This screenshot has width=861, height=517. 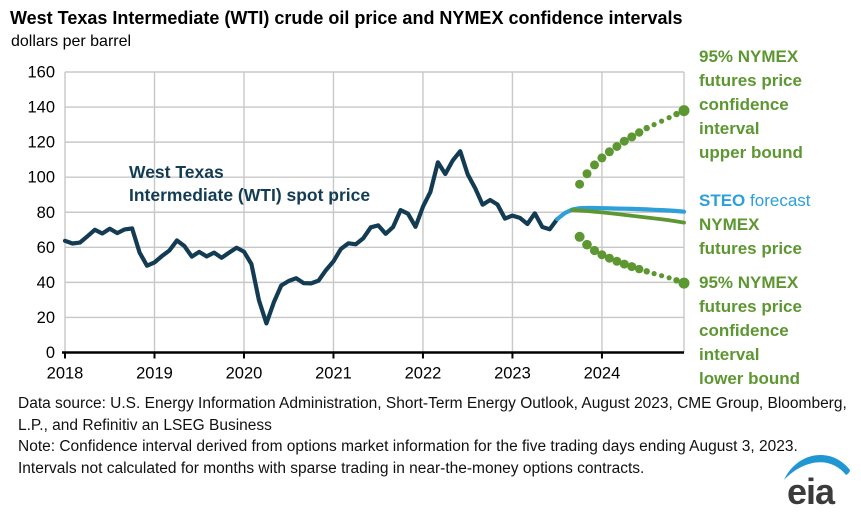 What do you see at coordinates (249, 184) in the screenshot?
I see `spot-price-series-label: West Texas Intermediate (WTI) spot price` at bounding box center [249, 184].